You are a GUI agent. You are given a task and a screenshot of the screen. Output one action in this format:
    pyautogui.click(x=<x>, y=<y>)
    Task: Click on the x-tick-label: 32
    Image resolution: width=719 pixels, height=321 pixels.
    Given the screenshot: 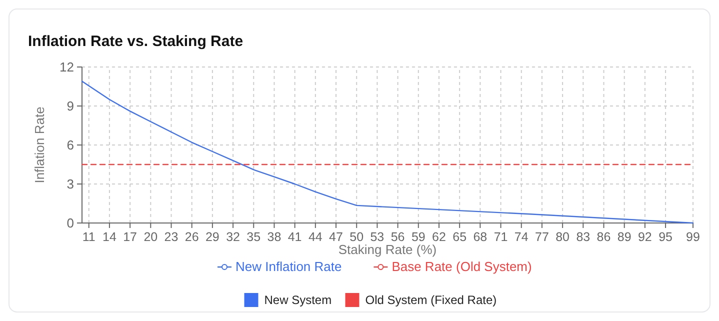 What is the action you would take?
    pyautogui.click(x=233, y=237)
    